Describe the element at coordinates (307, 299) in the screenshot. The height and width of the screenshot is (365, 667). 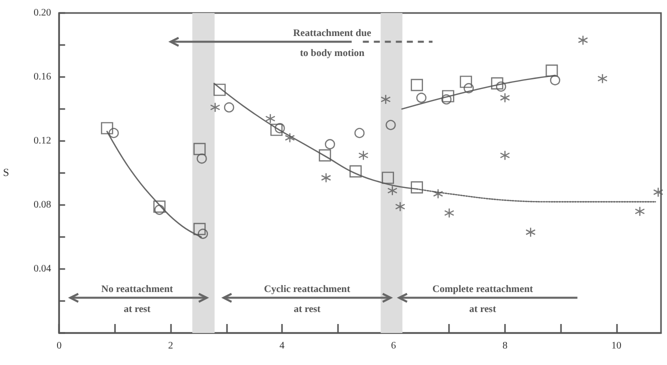
I see `annotation: Cyclic reattachment at rest` at that location.